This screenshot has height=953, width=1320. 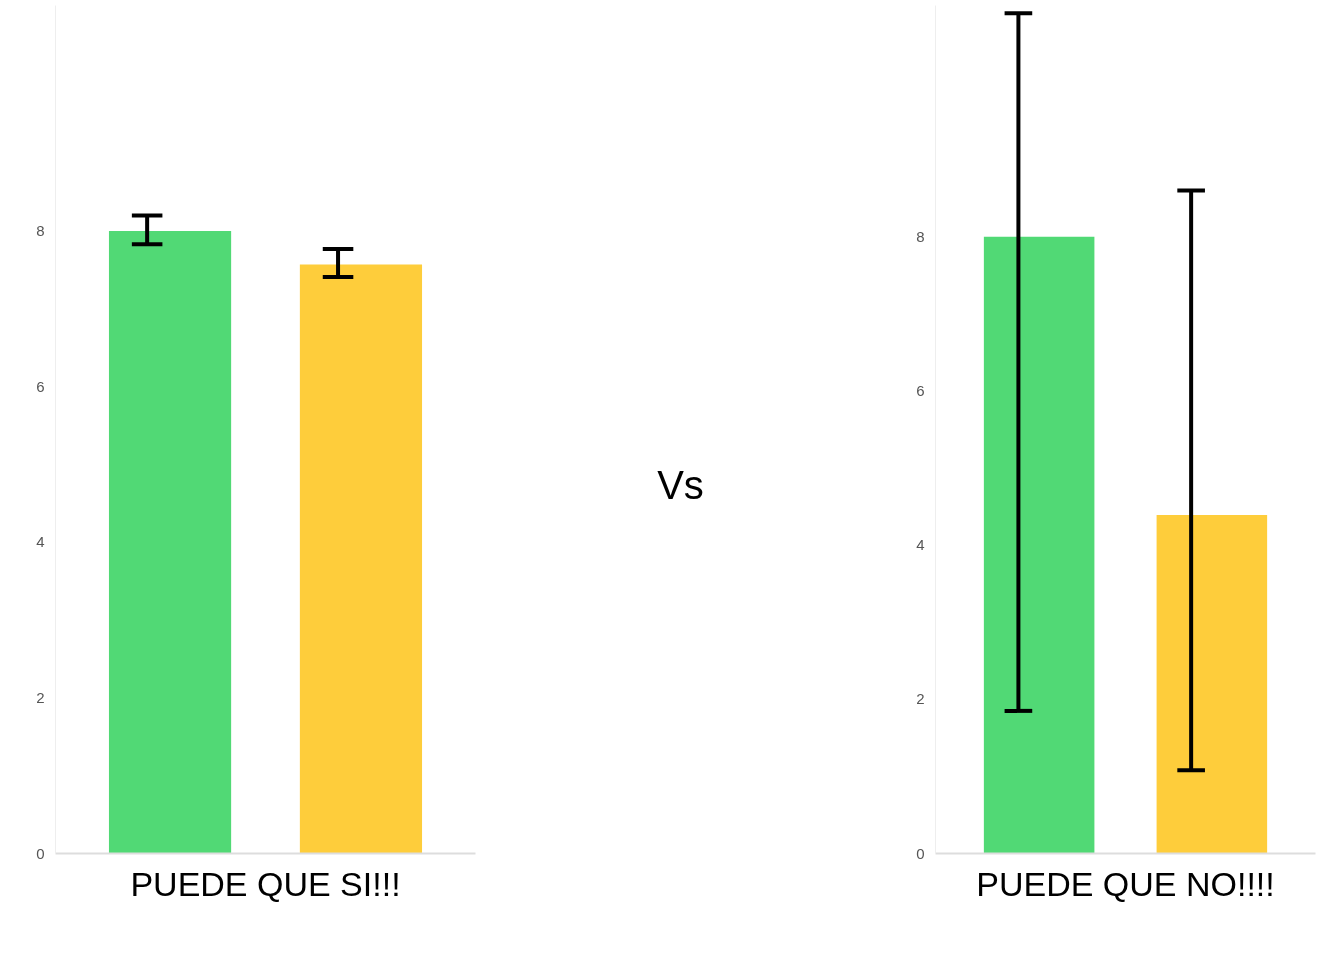 What do you see at coordinates (680, 484) in the screenshot?
I see `text: Vs` at bounding box center [680, 484].